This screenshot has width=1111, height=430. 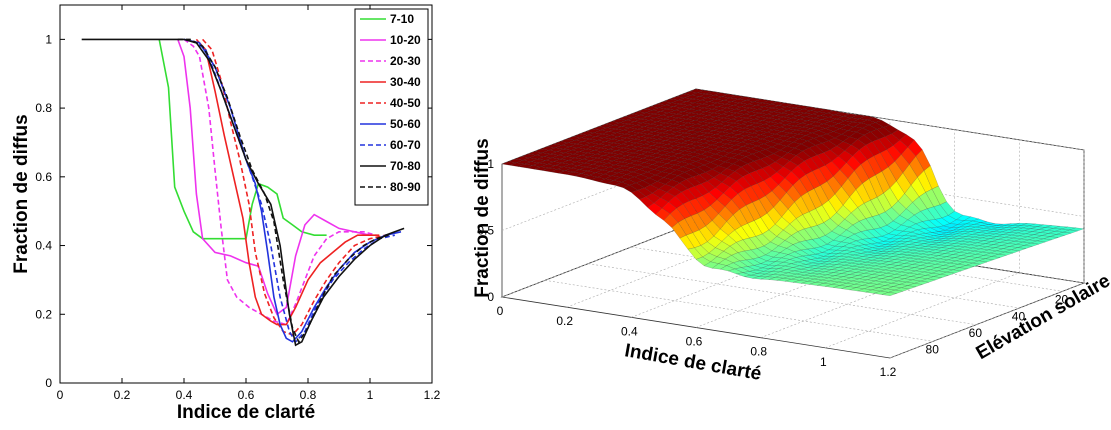 What do you see at coordinates (405, 40) in the screenshot?
I see `legend-label: 10-20` at bounding box center [405, 40].